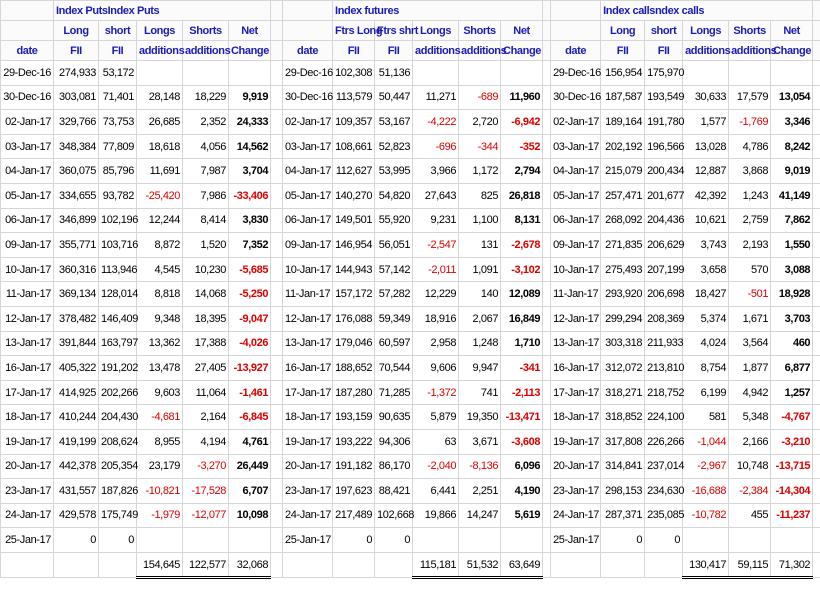  Describe the element at coordinates (249, 392) in the screenshot. I see `value-cell: -1,461` at that location.